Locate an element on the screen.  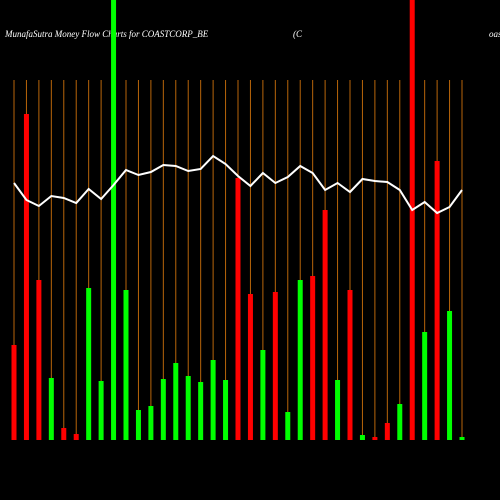
money-flow-line is located at coordinates (238, 184).